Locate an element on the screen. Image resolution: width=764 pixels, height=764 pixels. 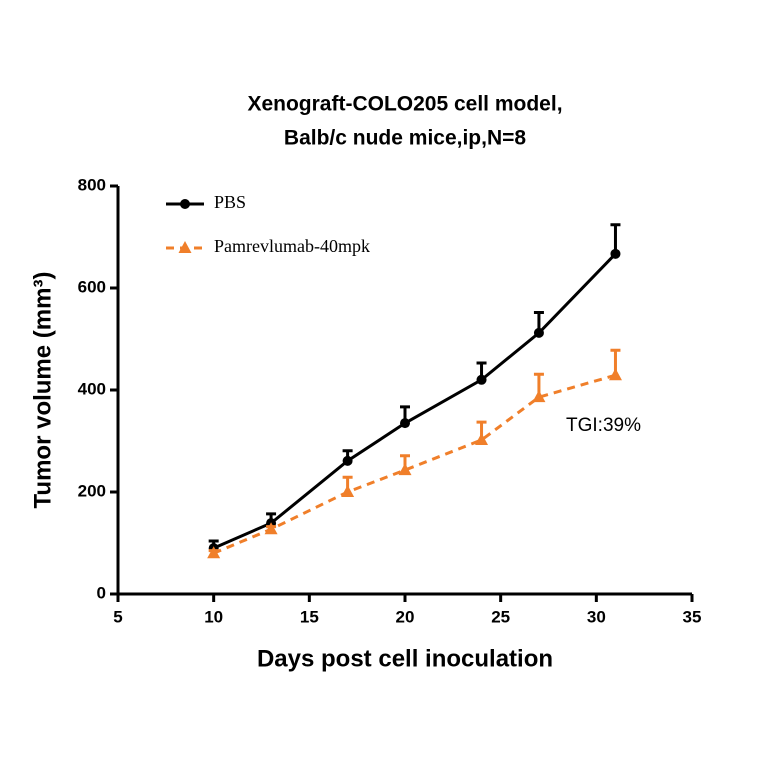
y-tick-label: 800 is located at coordinates (92, 184).